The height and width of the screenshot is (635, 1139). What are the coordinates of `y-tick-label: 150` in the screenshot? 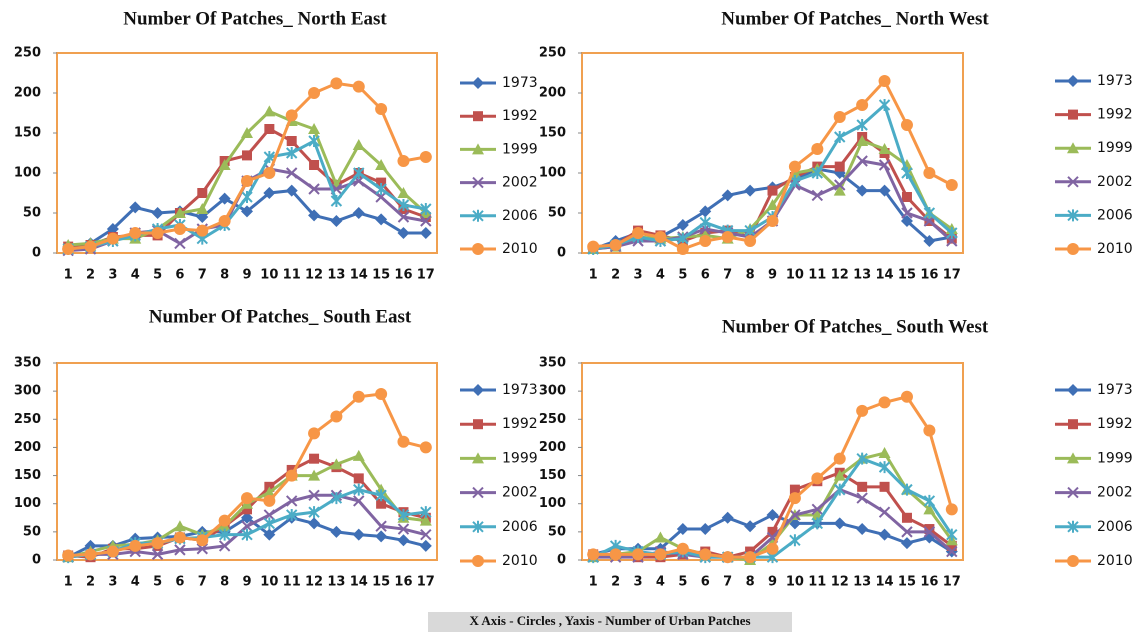 It's located at (27, 475).